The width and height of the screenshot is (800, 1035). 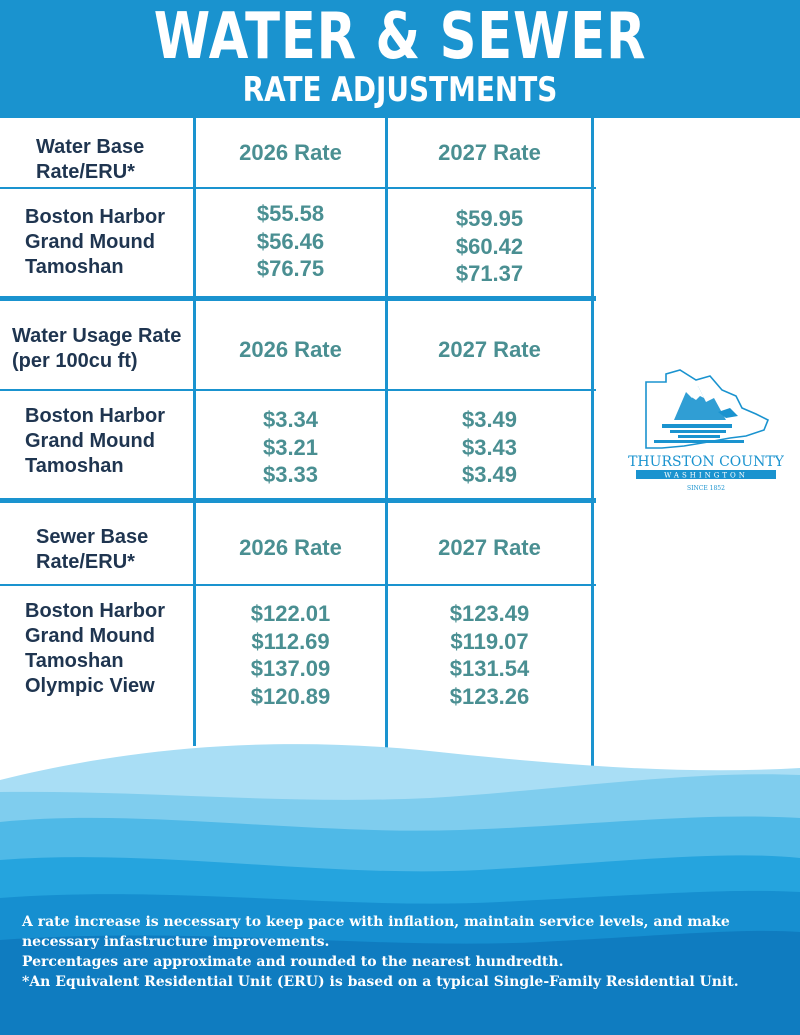 I want to click on rate-values-2026: $55.58 $56.46 $76.75, so click(x=290, y=241).